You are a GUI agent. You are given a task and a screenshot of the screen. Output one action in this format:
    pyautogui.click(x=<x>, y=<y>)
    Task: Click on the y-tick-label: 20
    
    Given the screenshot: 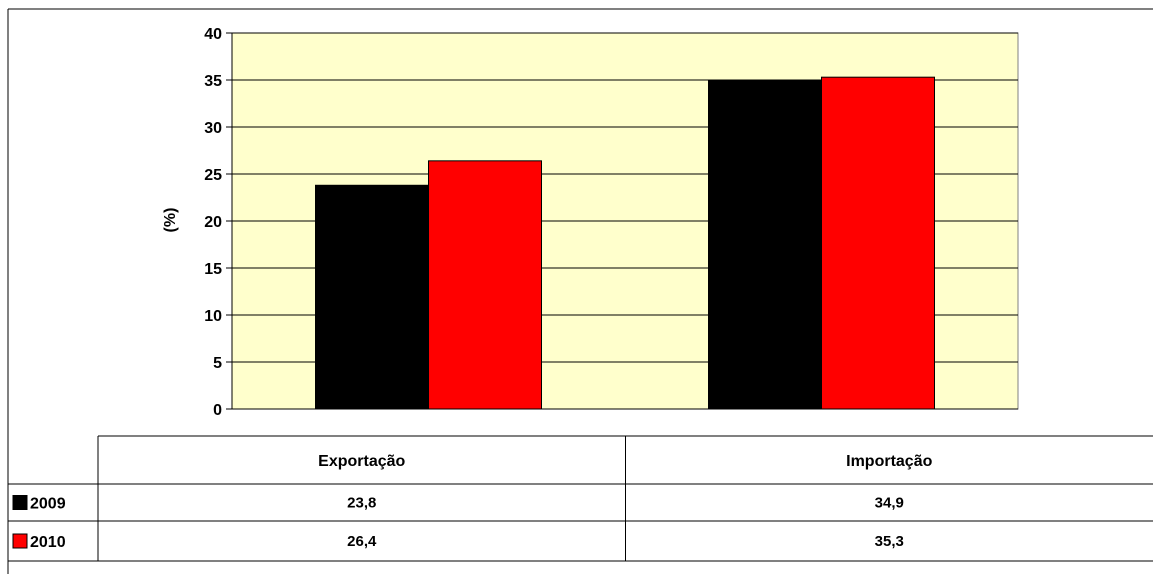 What is the action you would take?
    pyautogui.click(x=213, y=222)
    